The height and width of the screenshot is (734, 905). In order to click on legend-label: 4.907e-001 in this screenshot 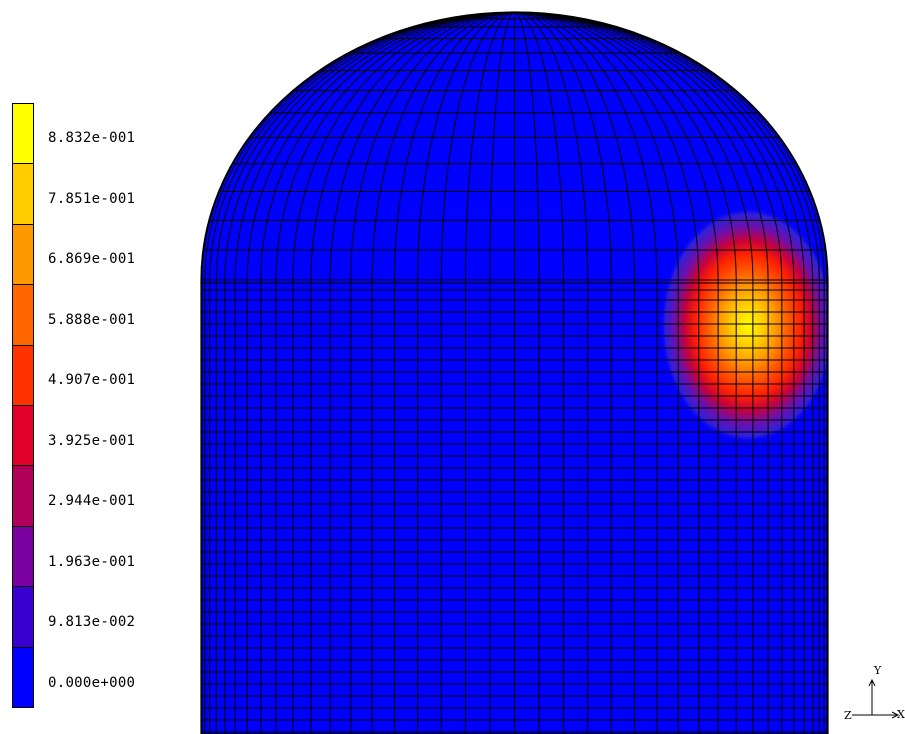, I will do `click(92, 380)`.